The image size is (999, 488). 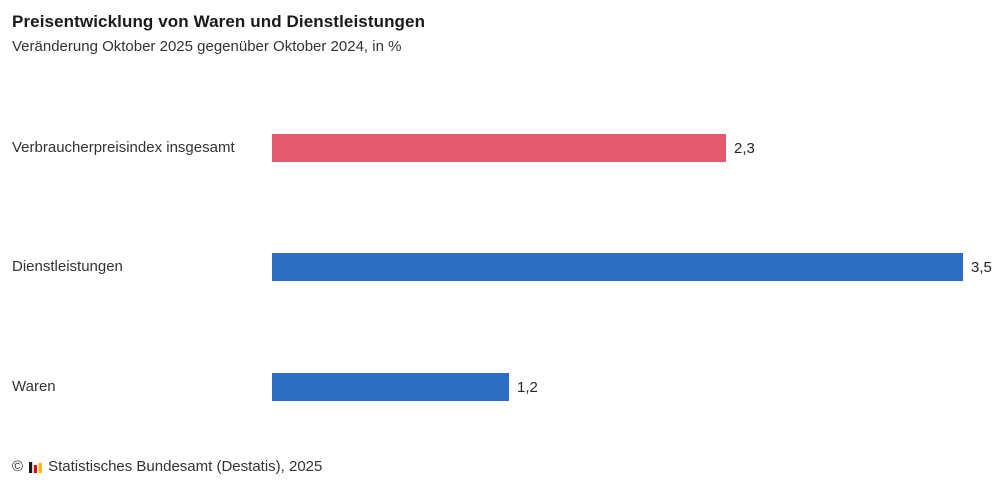 I want to click on bar-label: Dienstleistungen, so click(x=67, y=266).